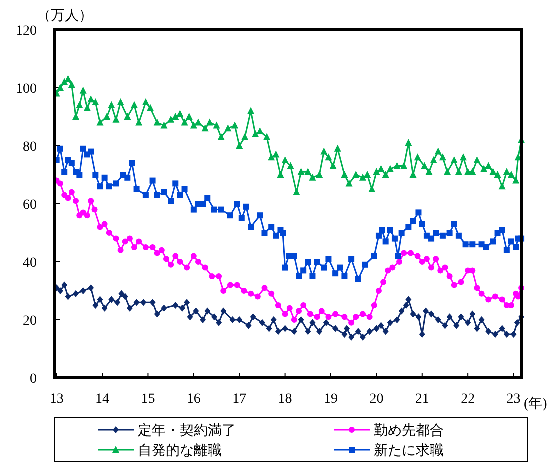 Image resolution: width=554 pixels, height=465 pixels. I want to click on xtick: 19, so click(331, 399).